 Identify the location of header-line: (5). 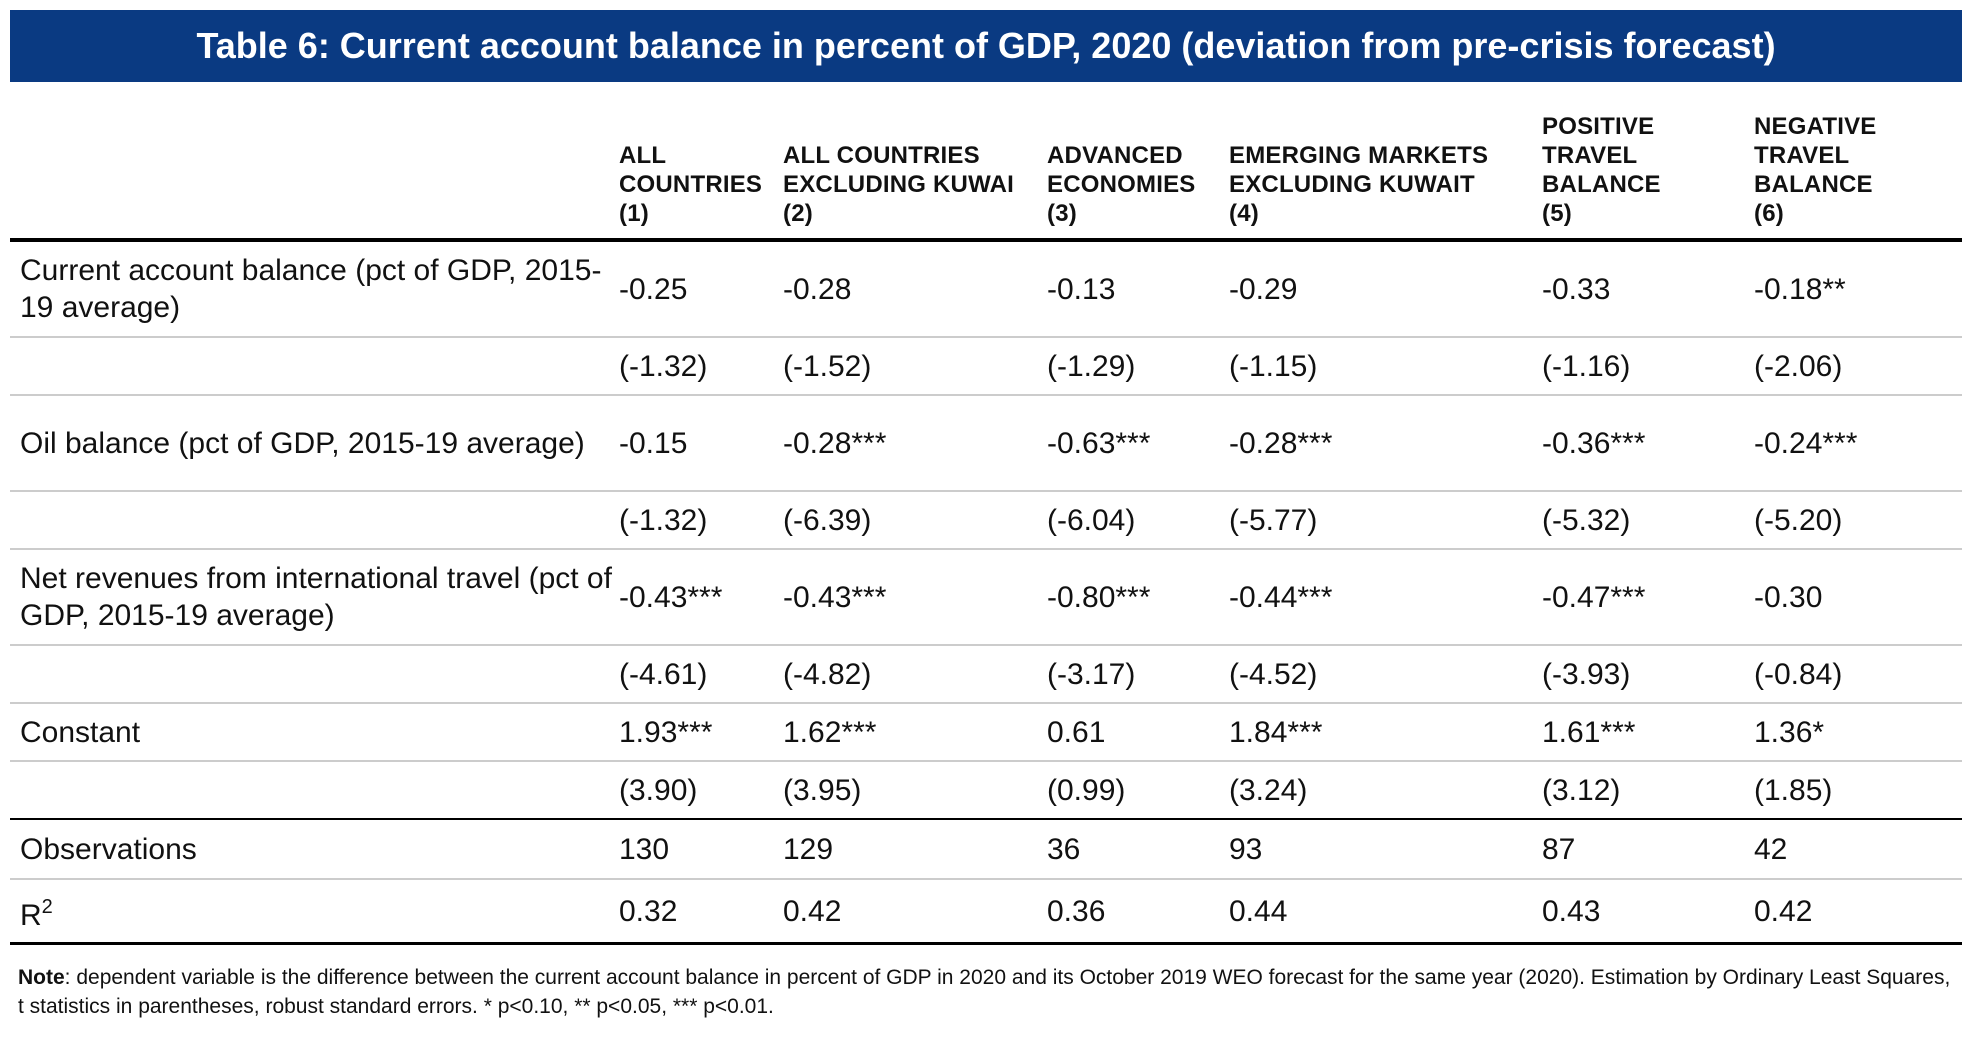
(1557, 213).